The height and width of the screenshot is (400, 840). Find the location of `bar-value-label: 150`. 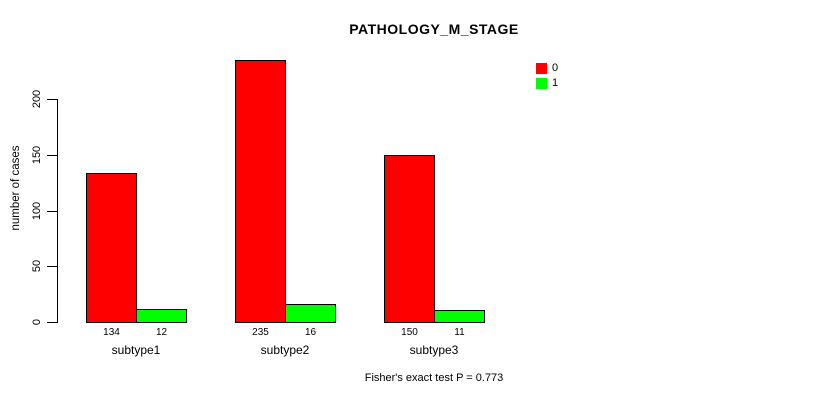

bar-value-label: 150 is located at coordinates (409, 332).